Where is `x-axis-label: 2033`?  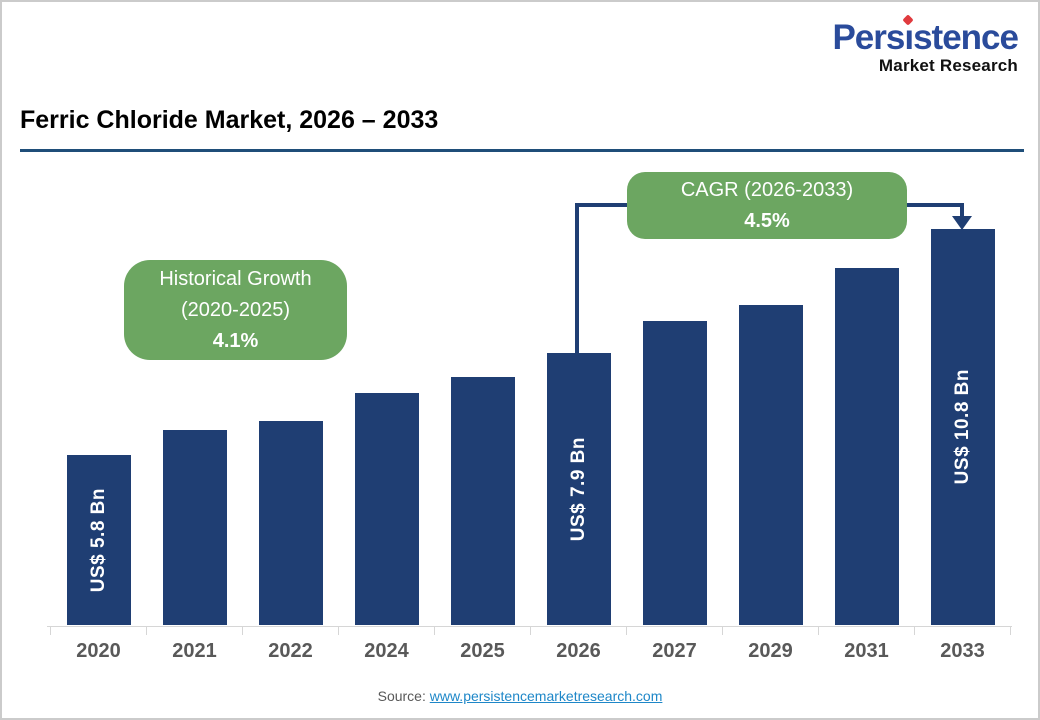 x-axis-label: 2033 is located at coordinates (962, 651).